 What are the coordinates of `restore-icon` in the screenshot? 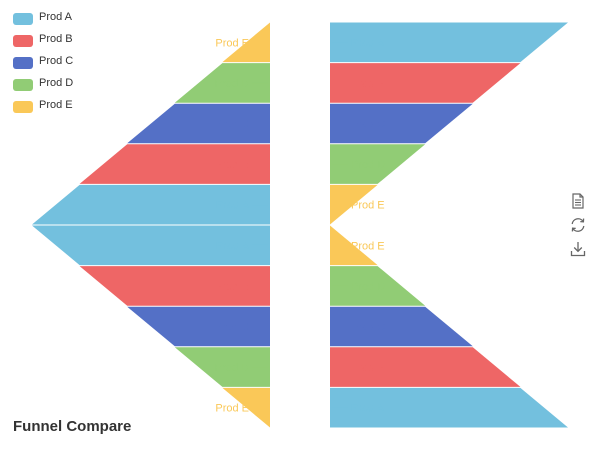 It's located at (578, 225).